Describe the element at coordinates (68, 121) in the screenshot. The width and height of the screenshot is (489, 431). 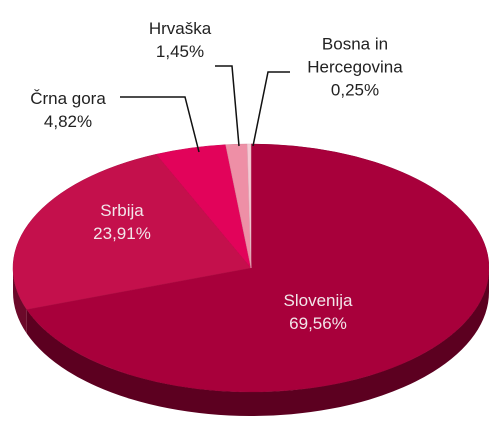
I see `value-label: 4,82%` at that location.